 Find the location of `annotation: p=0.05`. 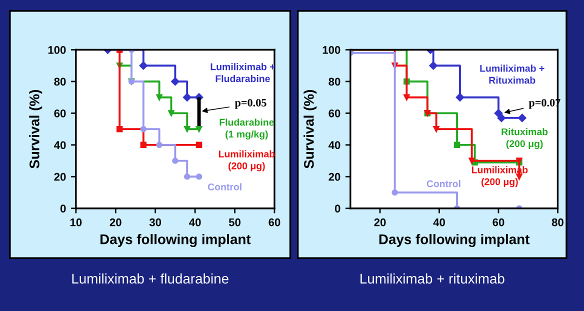

annotation: p=0.05 is located at coordinates (250, 103).